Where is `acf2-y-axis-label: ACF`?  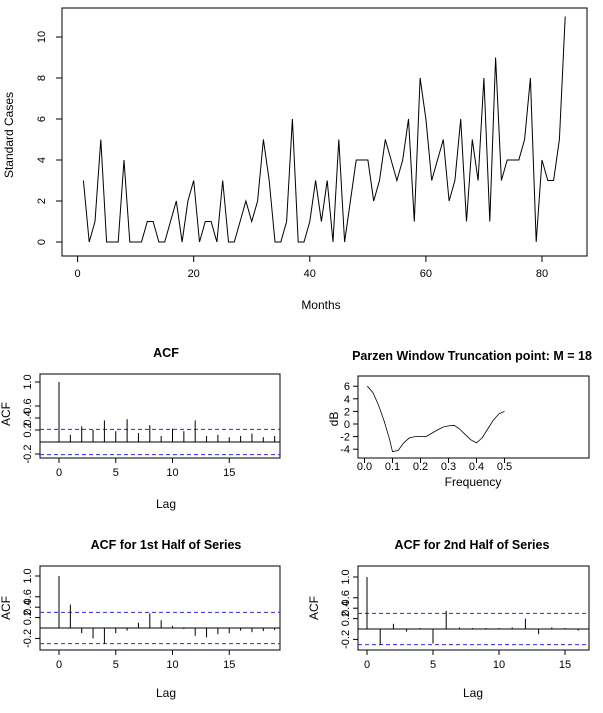
acf2-y-axis-label: ACF is located at coordinates (314, 608).